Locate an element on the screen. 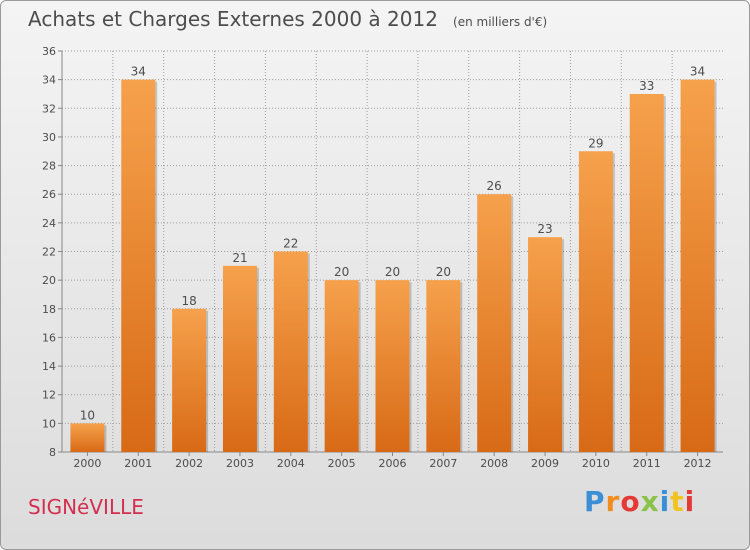  y-tick-label: 22 is located at coordinates (49, 252).